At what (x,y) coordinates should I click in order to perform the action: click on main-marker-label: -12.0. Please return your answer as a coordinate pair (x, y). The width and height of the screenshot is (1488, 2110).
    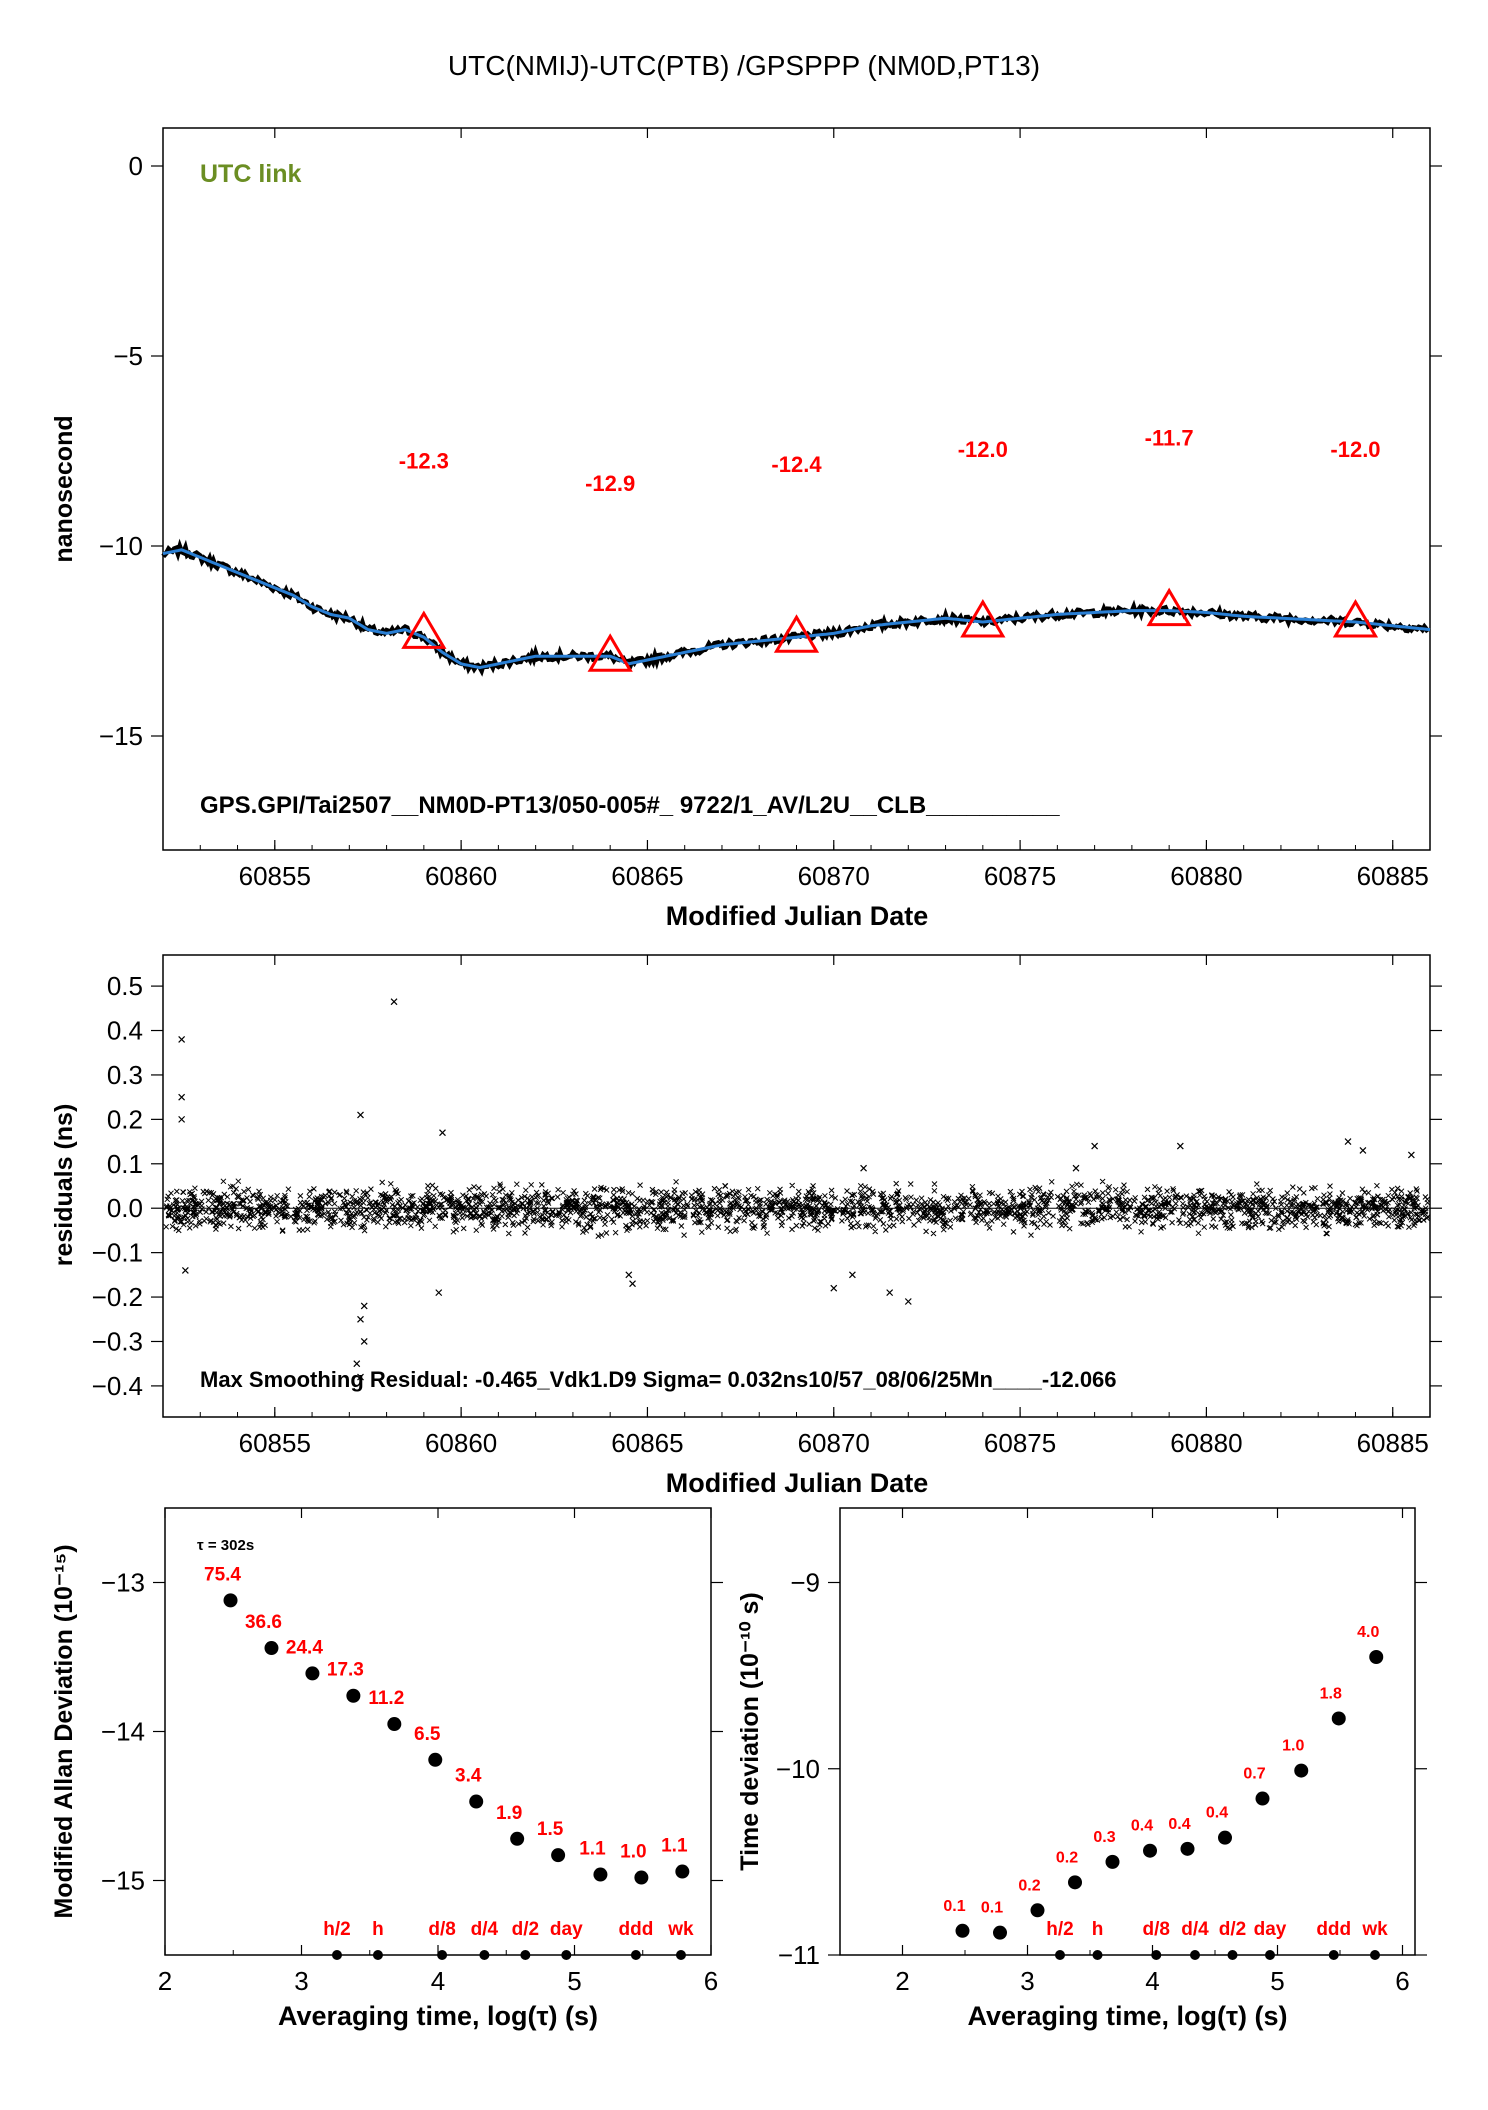
    Looking at the image, I should click on (1355, 449).